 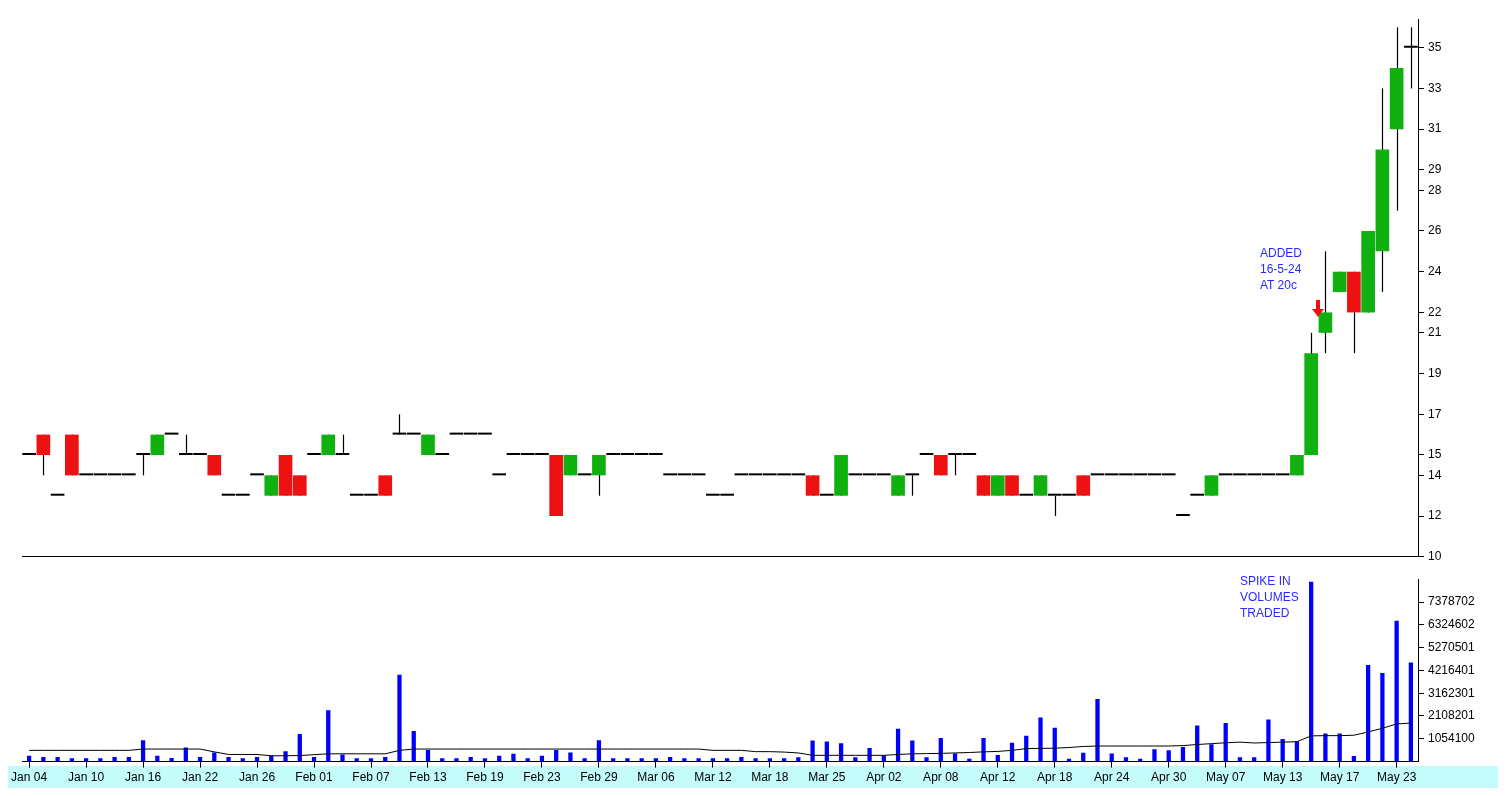 I want to click on x-tick-label: Jan 16, so click(x=143, y=777).